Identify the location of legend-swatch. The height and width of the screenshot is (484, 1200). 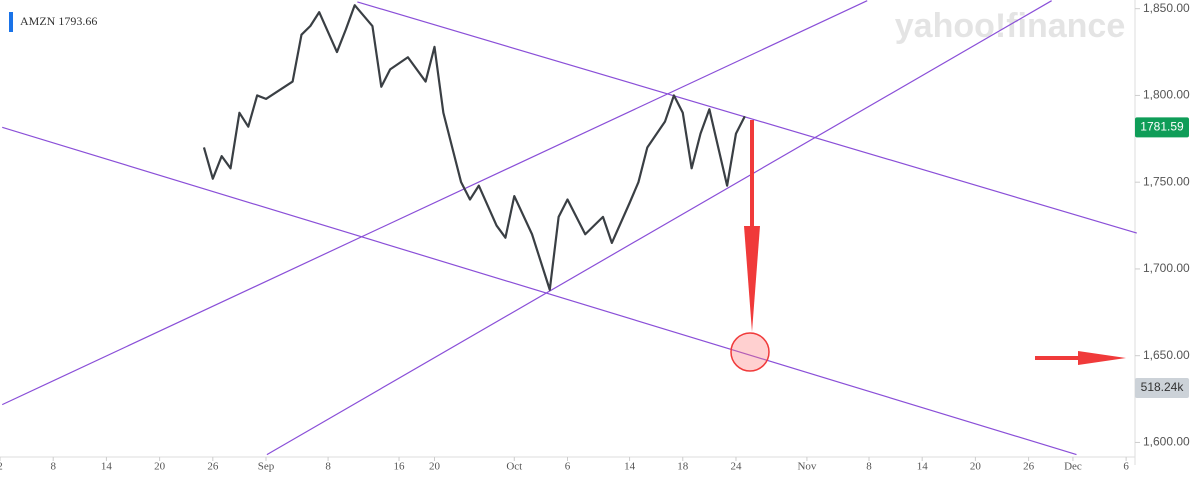
(11, 22).